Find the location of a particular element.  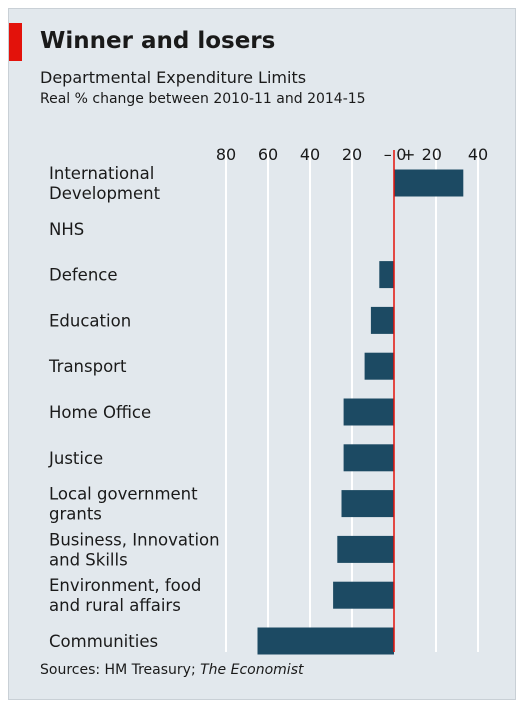

category-label: Justice is located at coordinates (75, 458).